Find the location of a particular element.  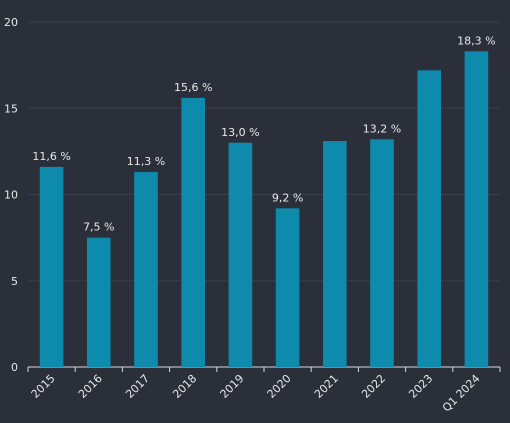

x-tick-label: 2020 is located at coordinates (279, 386).